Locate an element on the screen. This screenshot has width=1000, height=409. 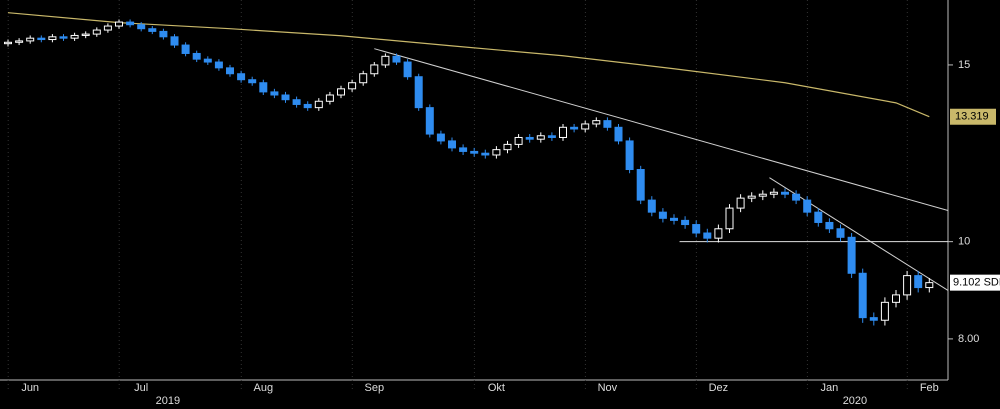
x-tick-label: Dez is located at coordinates (719, 388).